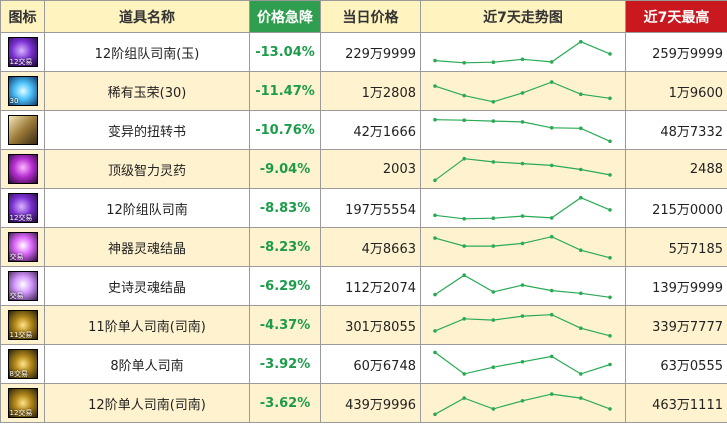 This screenshot has height=434, width=727. I want to click on gold-tradable-icon: 12交易, so click(22, 403).